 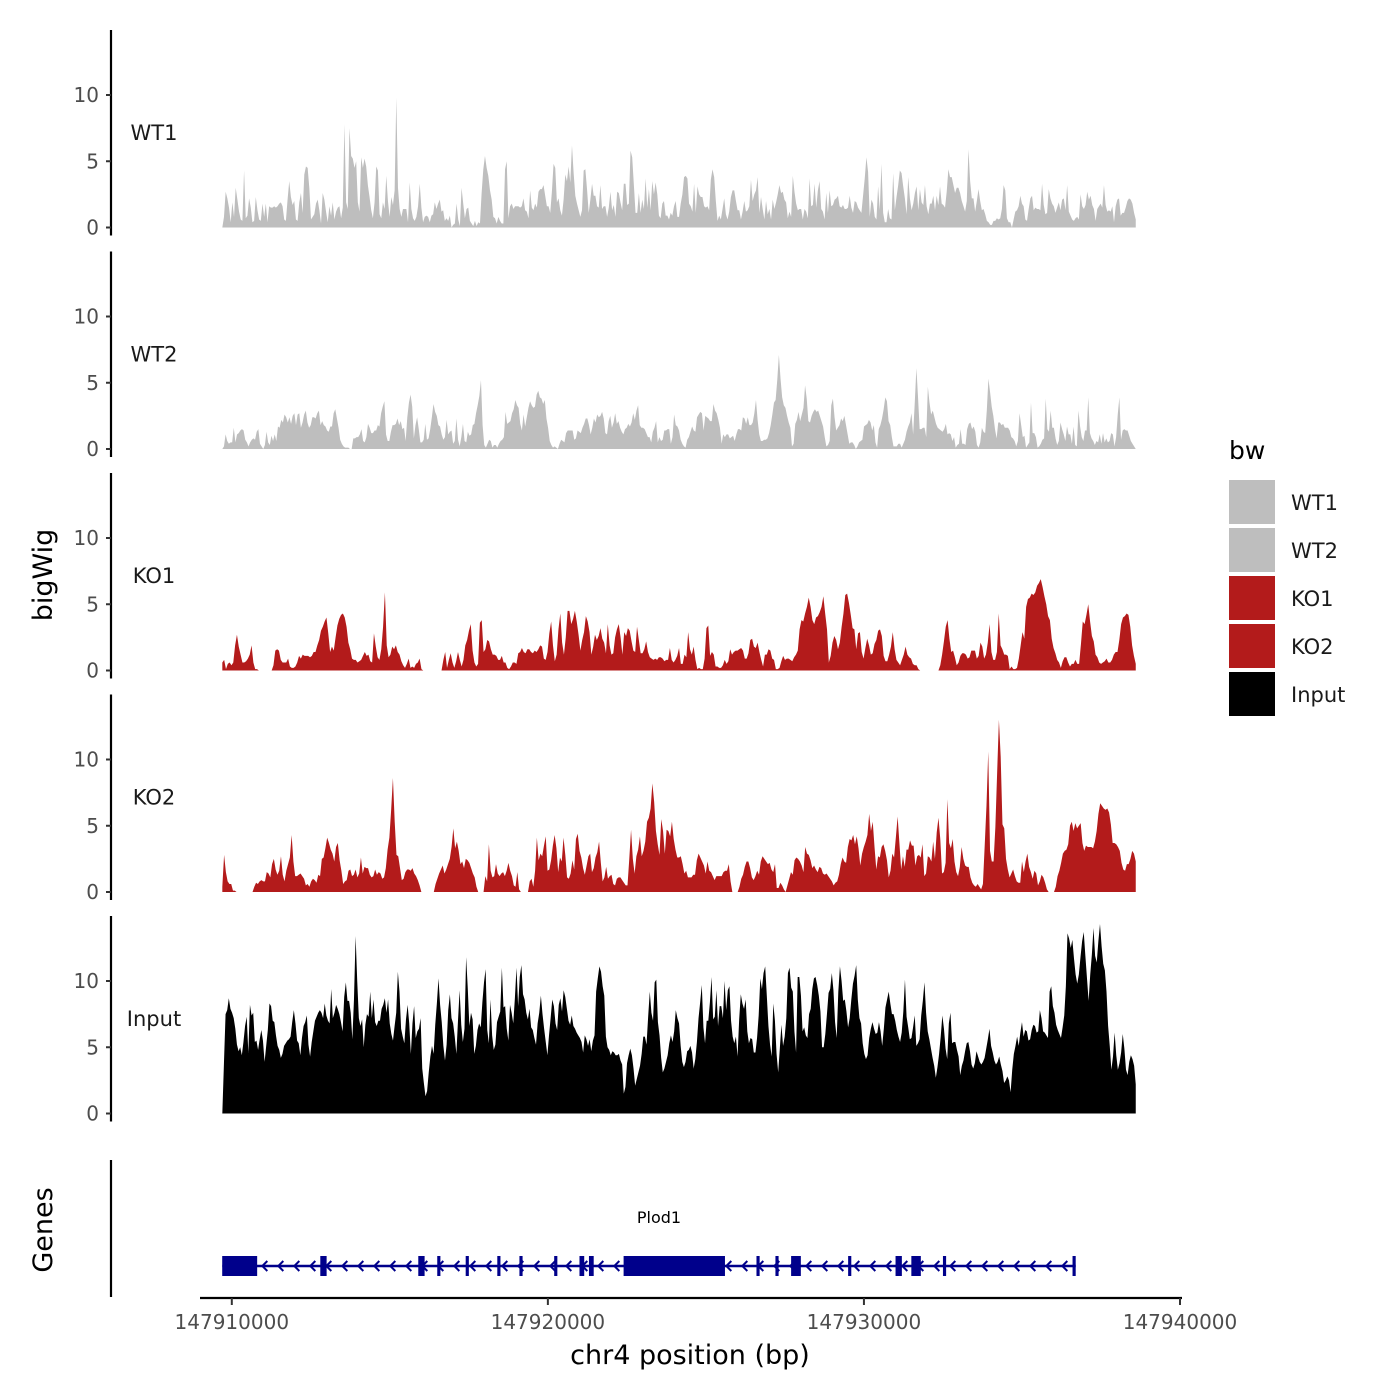 I want to click on panel-label-wt1: WT1, so click(x=154, y=133).